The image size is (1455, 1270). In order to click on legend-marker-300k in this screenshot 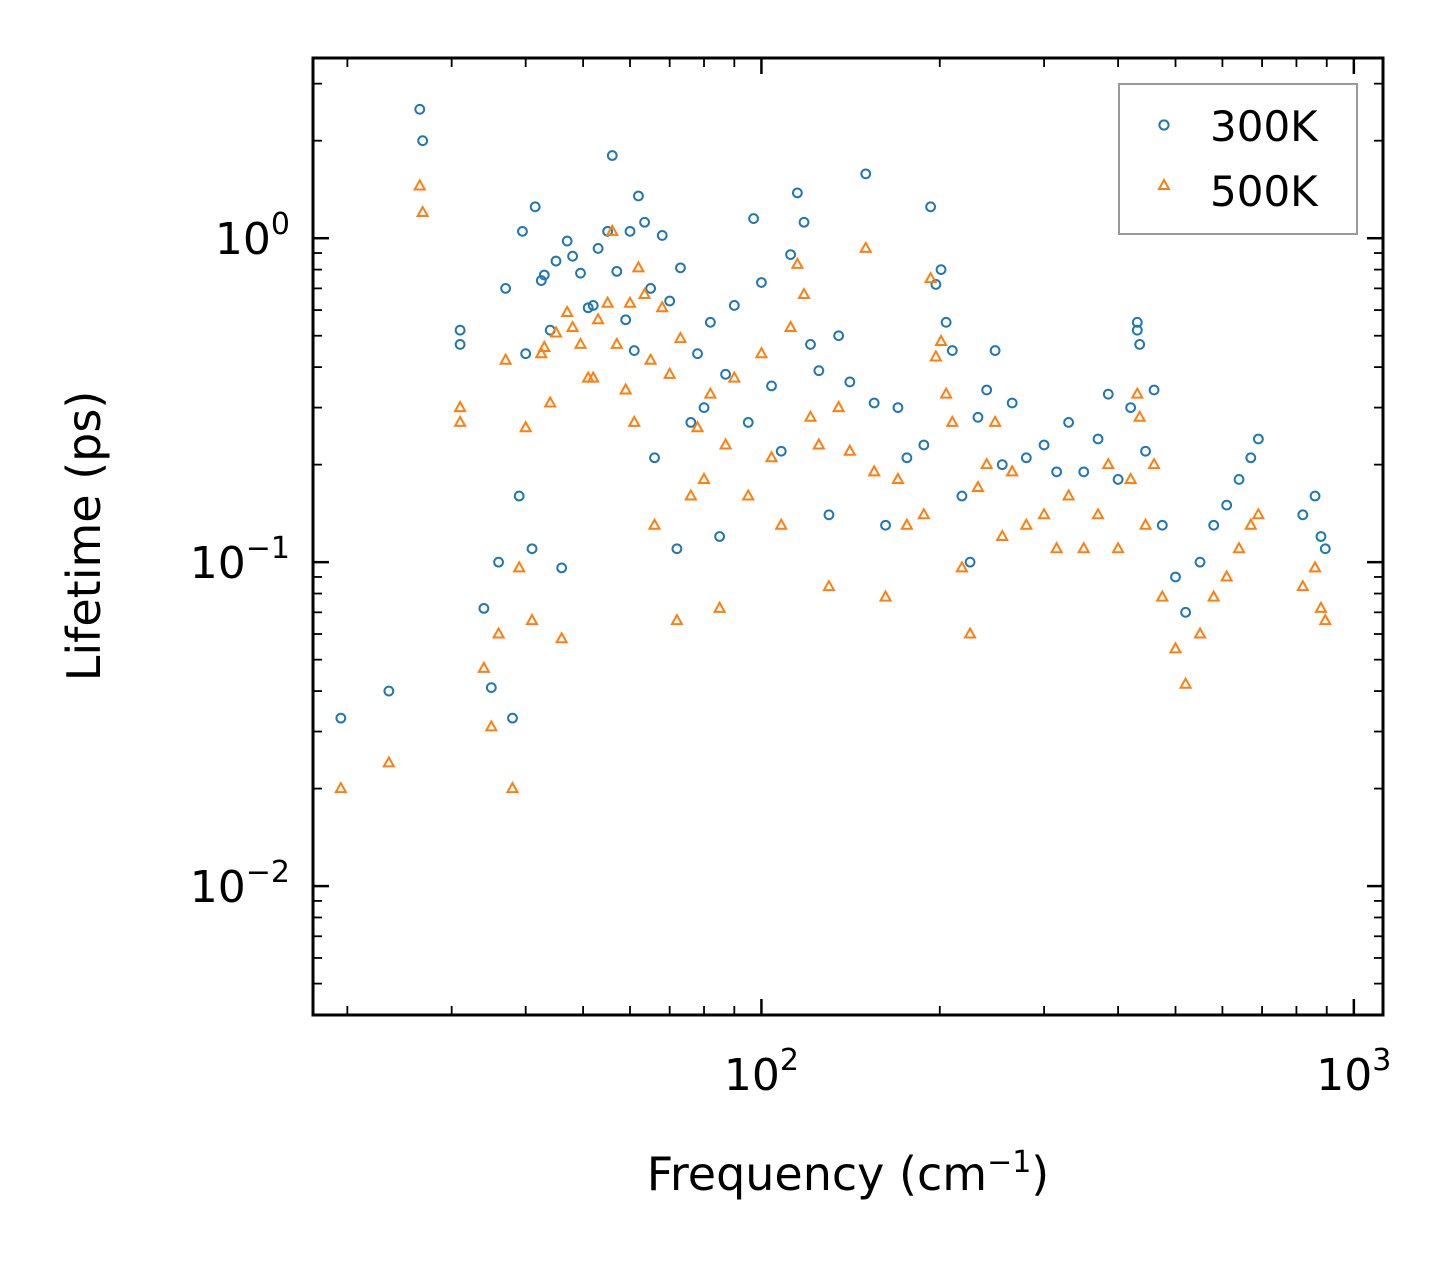, I will do `click(1164, 125)`.